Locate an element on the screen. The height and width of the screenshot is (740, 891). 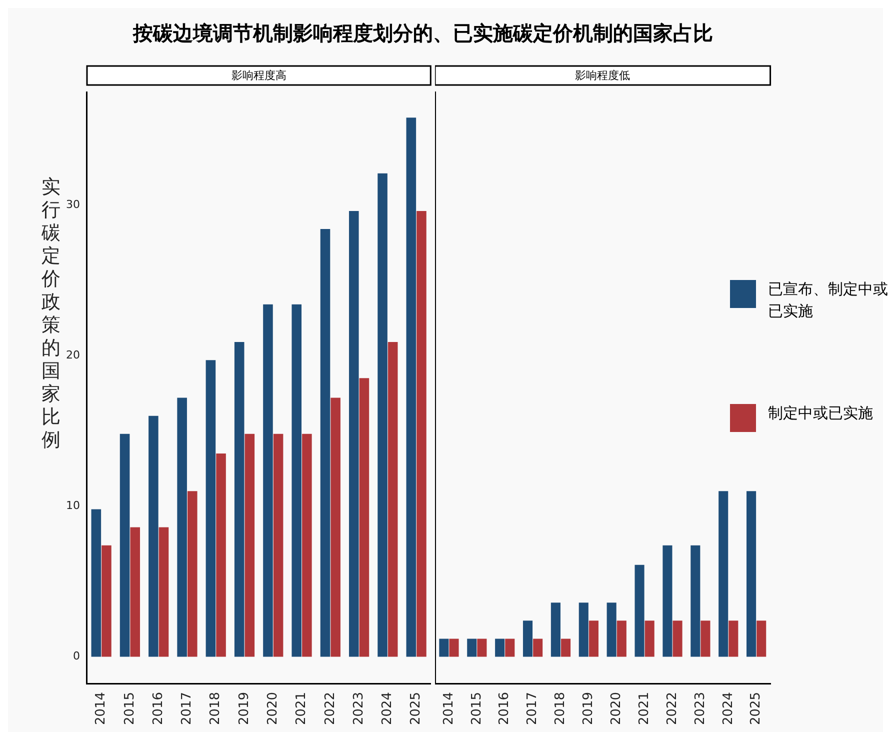
legend-label: 已宣布、制定中或已实施 is located at coordinates (828, 300).